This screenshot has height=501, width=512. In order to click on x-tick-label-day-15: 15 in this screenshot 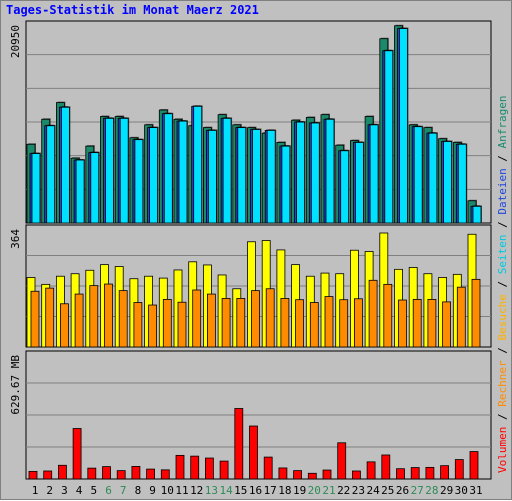, I will do `click(240, 490)`.